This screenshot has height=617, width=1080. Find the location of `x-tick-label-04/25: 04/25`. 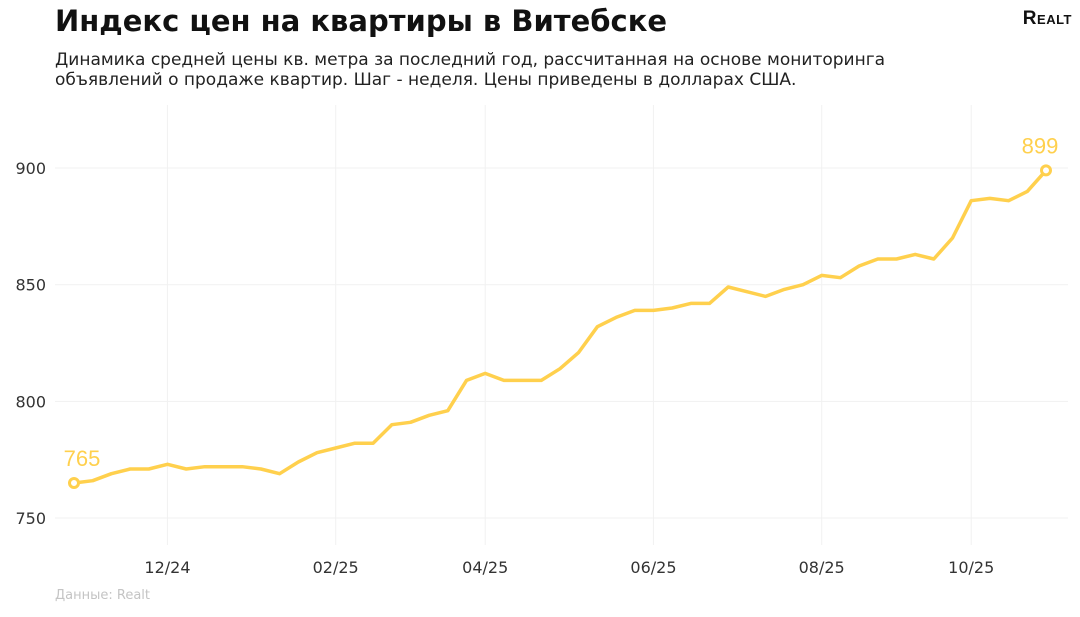

x-tick-label-04/25: 04/25 is located at coordinates (485, 567).